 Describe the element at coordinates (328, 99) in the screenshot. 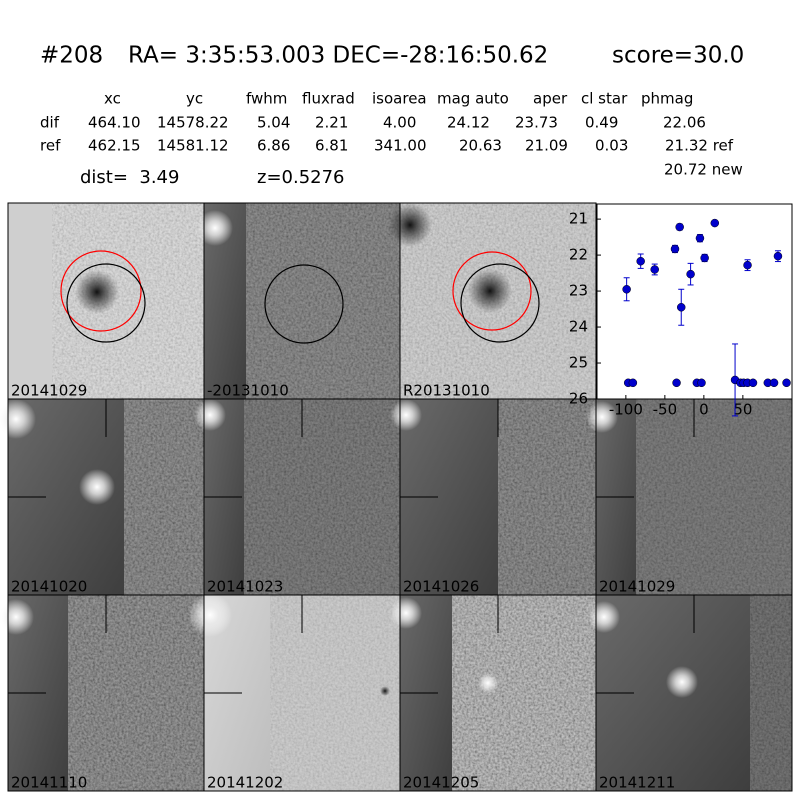

I see `column-header: fluxrad` at that location.